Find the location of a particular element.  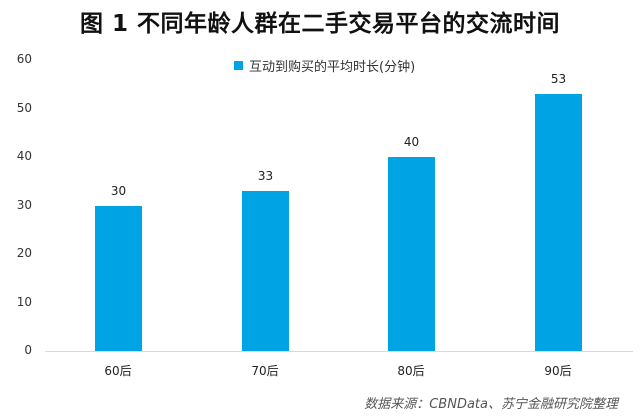

x-tick-label: 90后 is located at coordinates (558, 371).